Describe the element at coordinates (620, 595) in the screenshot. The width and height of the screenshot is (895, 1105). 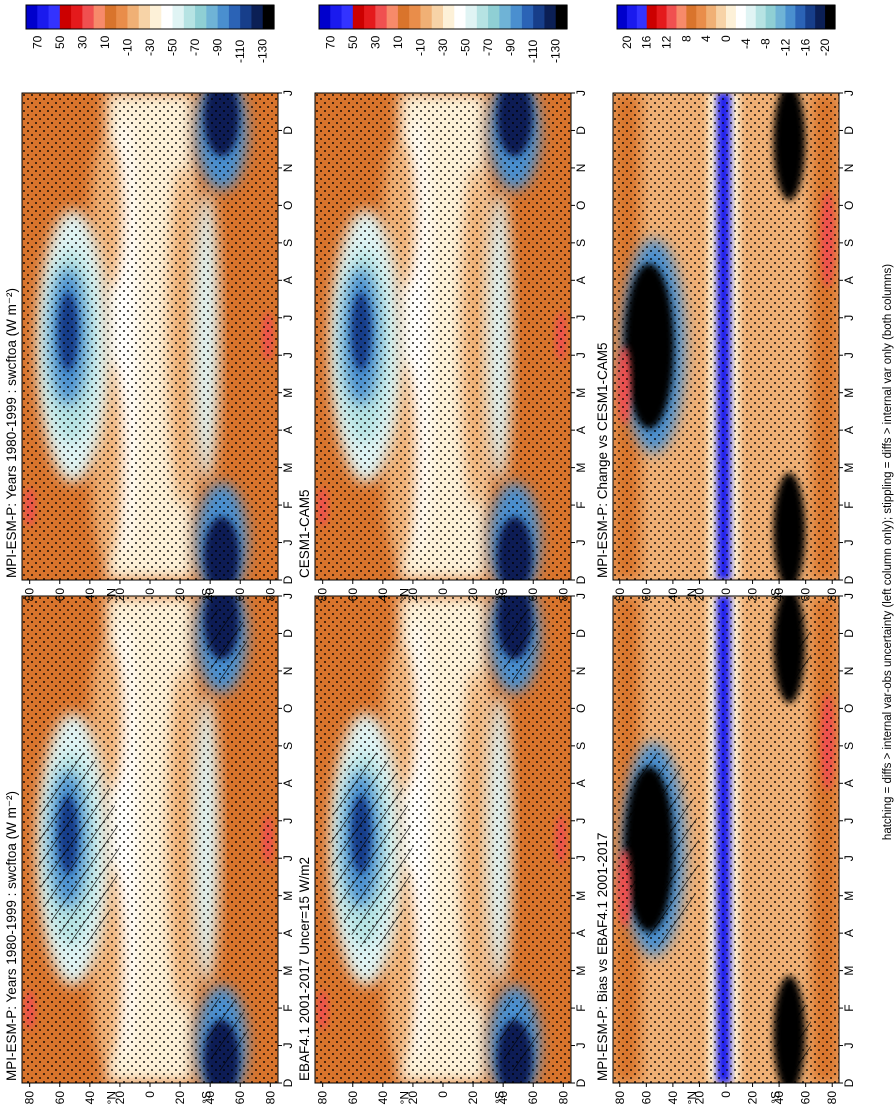
I see `panel-5-lat-label: 80` at that location.